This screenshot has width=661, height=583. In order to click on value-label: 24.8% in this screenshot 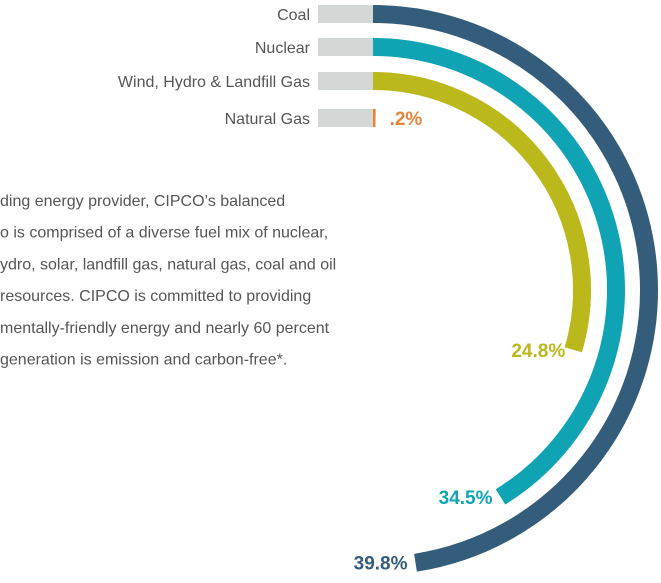, I will do `click(538, 351)`.